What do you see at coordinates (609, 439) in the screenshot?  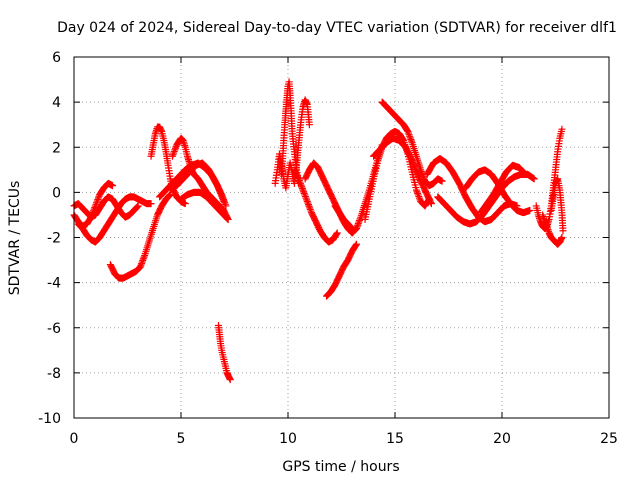 I see `x-tick-label: 25` at bounding box center [609, 439].